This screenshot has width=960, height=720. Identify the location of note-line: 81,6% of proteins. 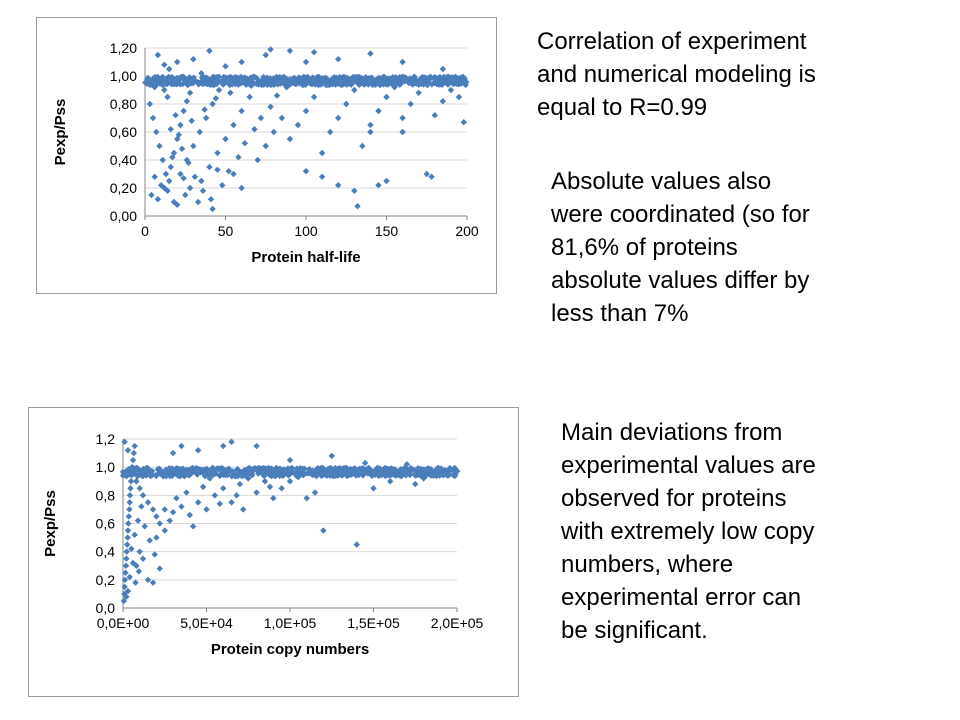
(644, 247).